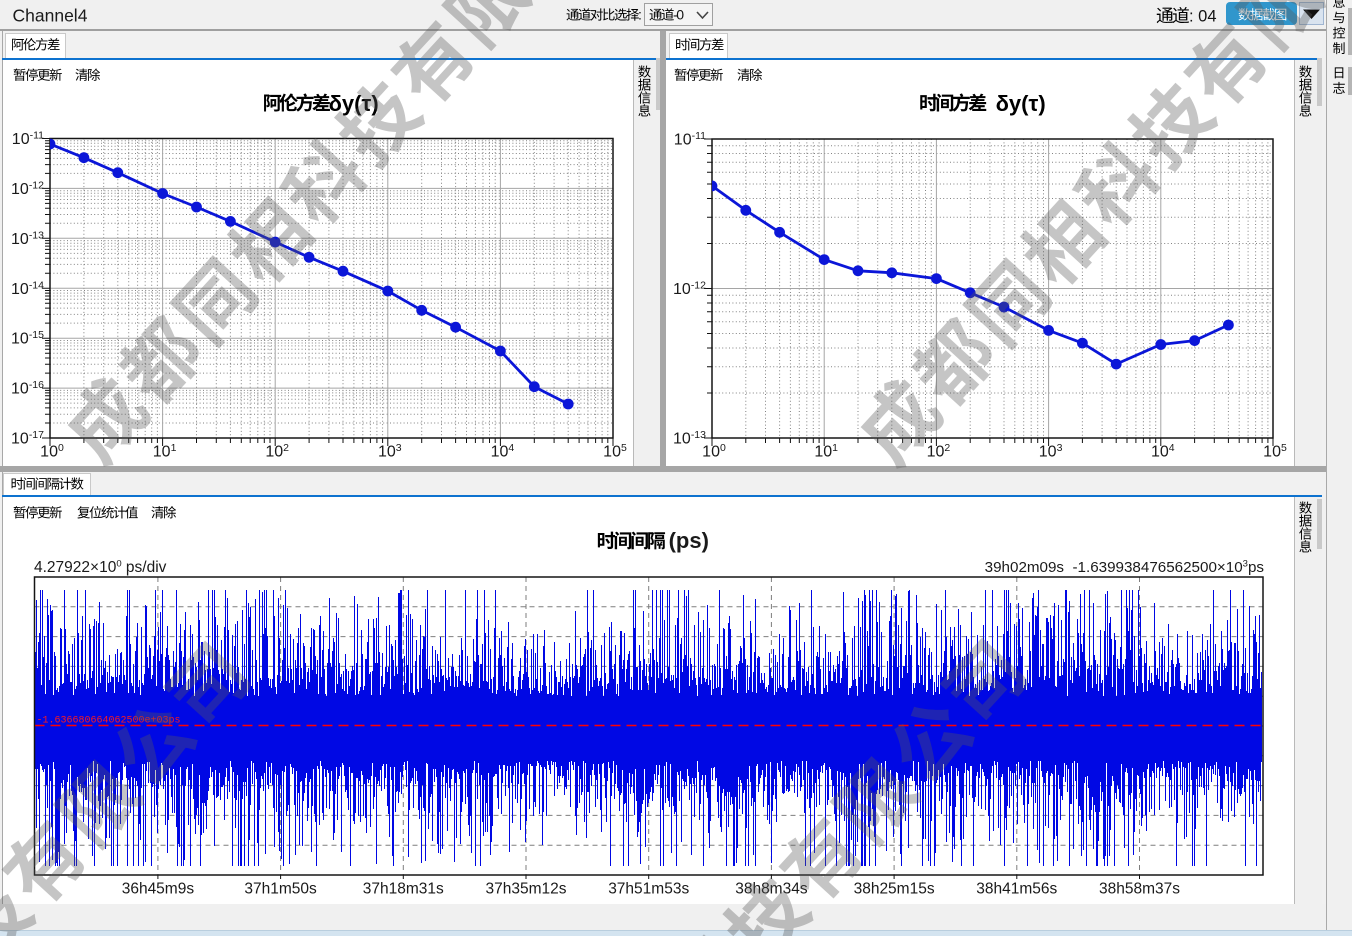 This screenshot has height=936, width=1352. Describe the element at coordinates (27, 388) in the screenshot. I see `svg-text: 10⁻¹⁶` at that location.